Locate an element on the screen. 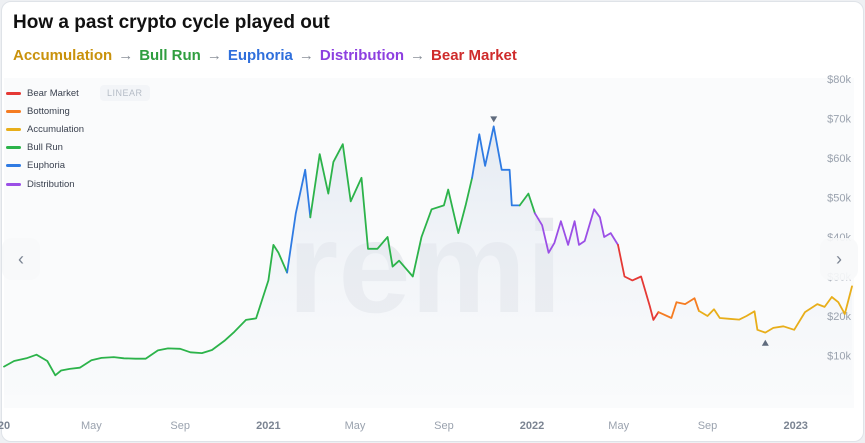 The width and height of the screenshot is (865, 443). legend-item: Distribution is located at coordinates (45, 184).